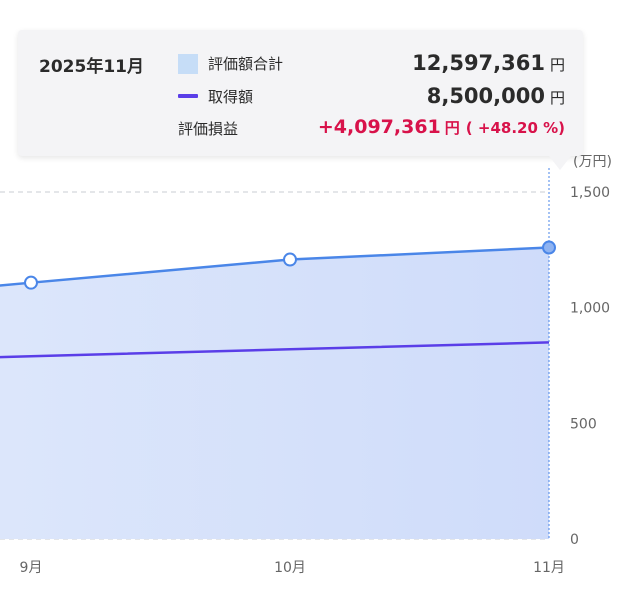 Image resolution: width=624 pixels, height=603 pixels. Describe the element at coordinates (590, 193) in the screenshot. I see `y-tick-label: 1,500` at that location.